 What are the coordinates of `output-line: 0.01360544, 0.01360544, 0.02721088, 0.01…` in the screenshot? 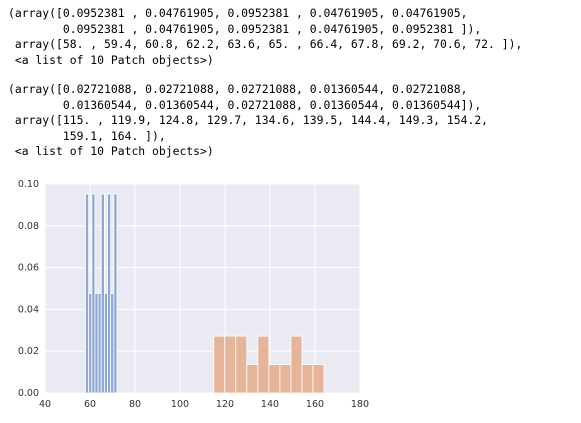 It's located at (245, 104).